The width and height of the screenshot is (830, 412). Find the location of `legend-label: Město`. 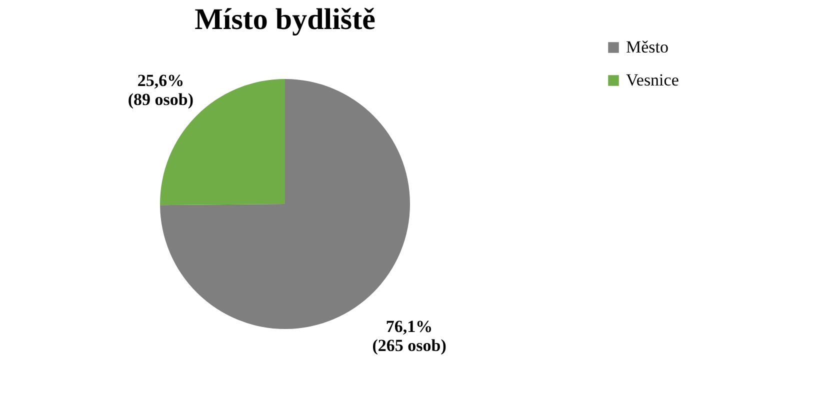

legend-label: Město is located at coordinates (647, 47).